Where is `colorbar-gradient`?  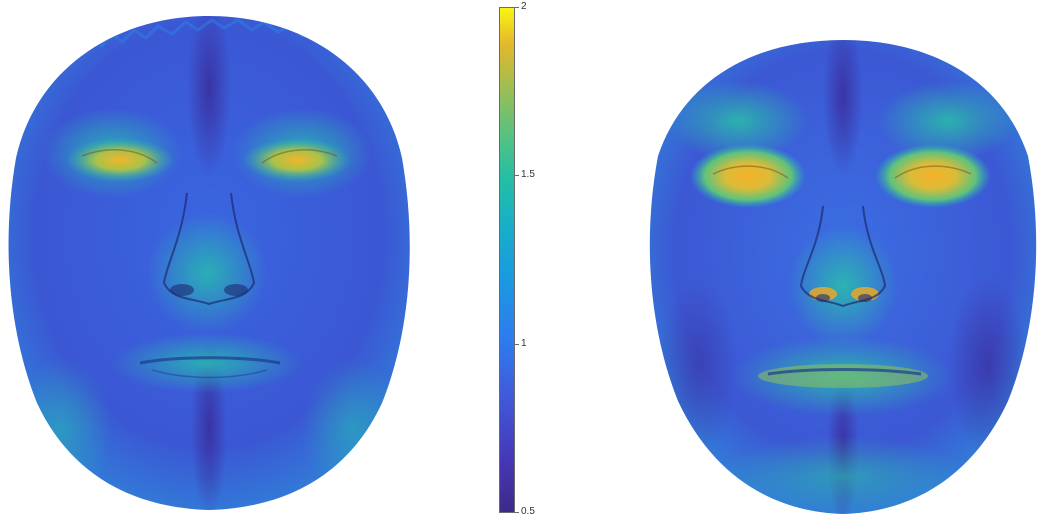
colorbar-gradient is located at coordinates (507, 260).